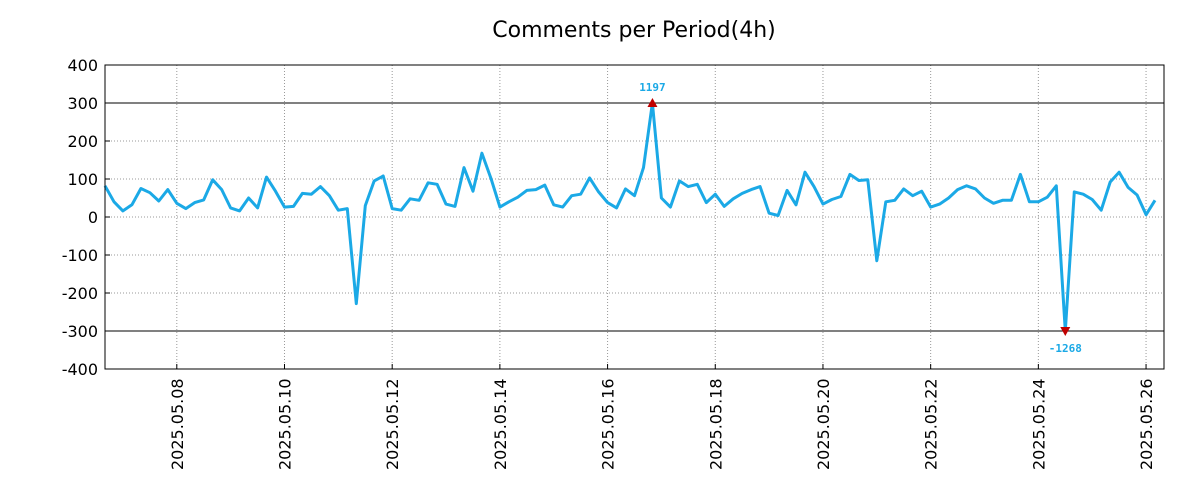  I want to click on x-tick-label: 2025.05.10, so click(284, 424).